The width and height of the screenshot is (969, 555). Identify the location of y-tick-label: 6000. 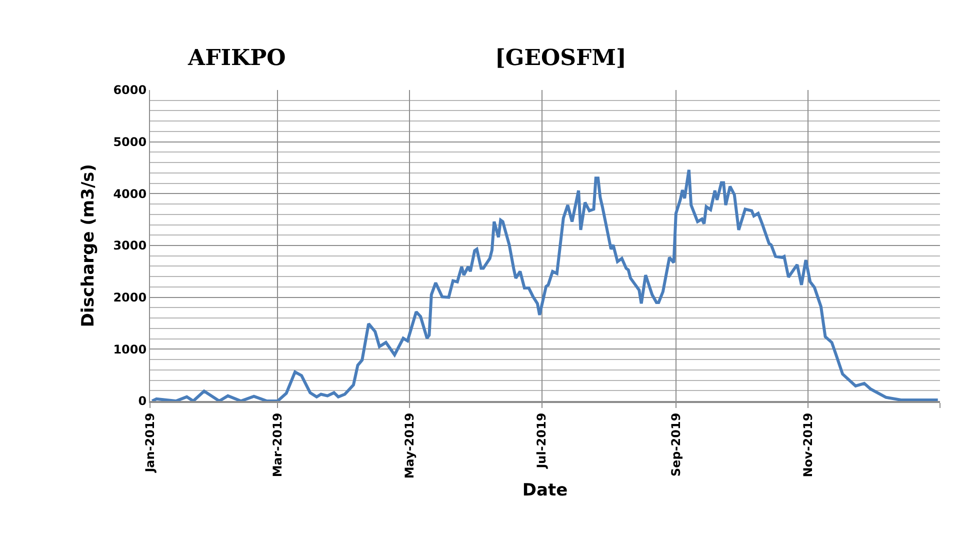
(130, 90).